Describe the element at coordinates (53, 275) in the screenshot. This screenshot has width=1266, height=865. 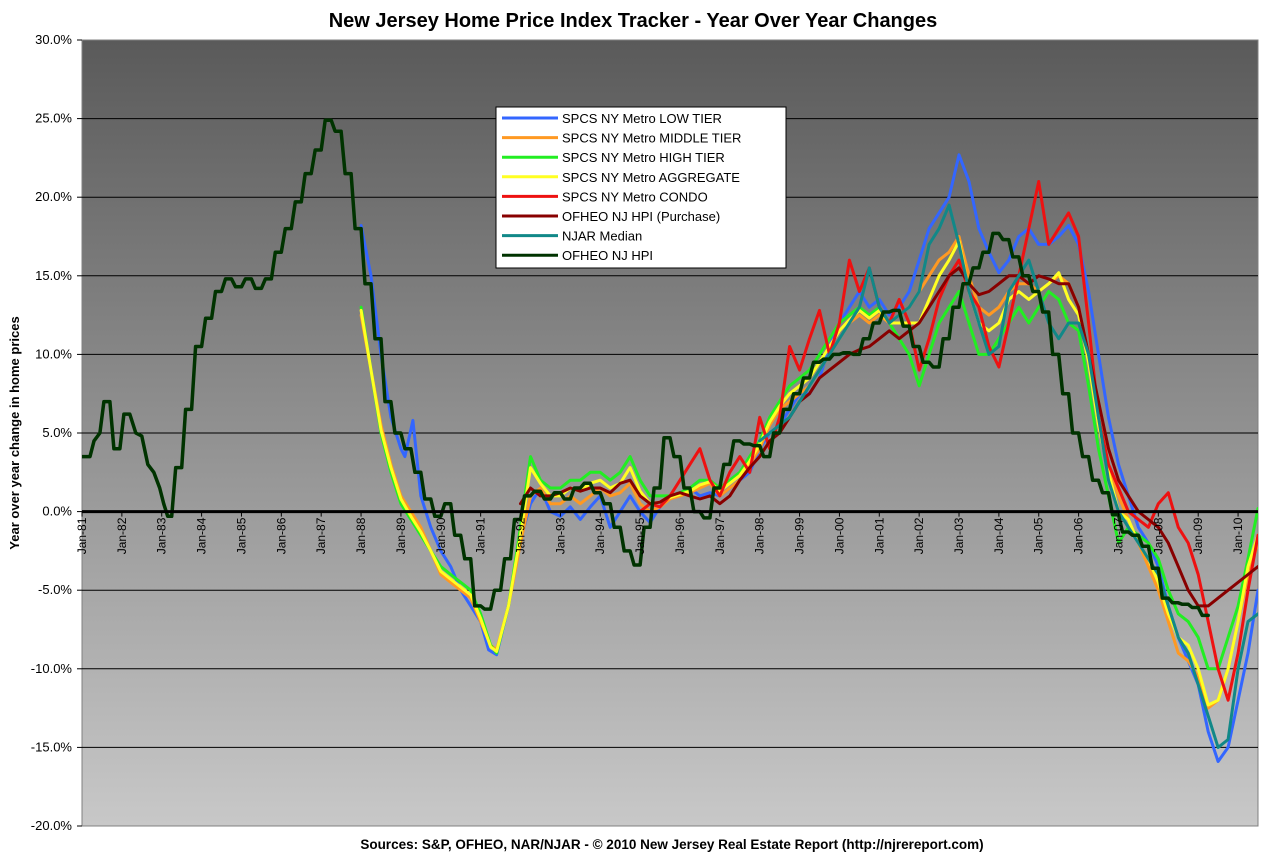
I see `y-tick-label: 15.0%` at that location.